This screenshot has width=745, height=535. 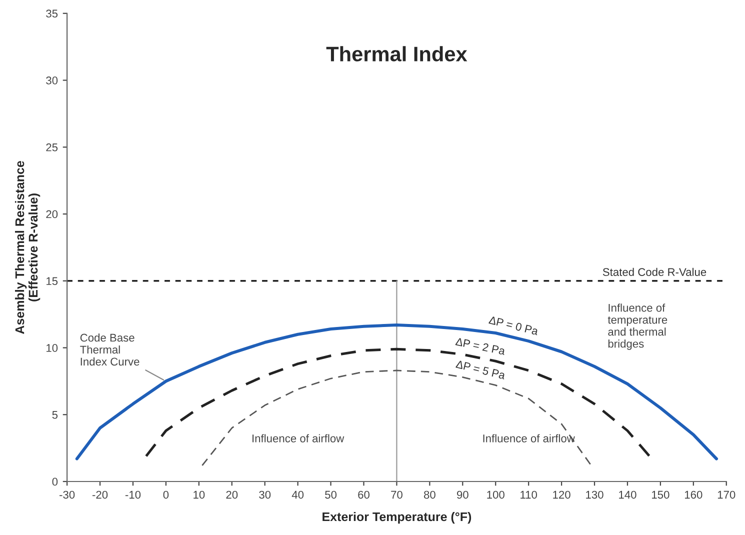 I want to click on y-tick-label: 15, so click(x=52, y=281).